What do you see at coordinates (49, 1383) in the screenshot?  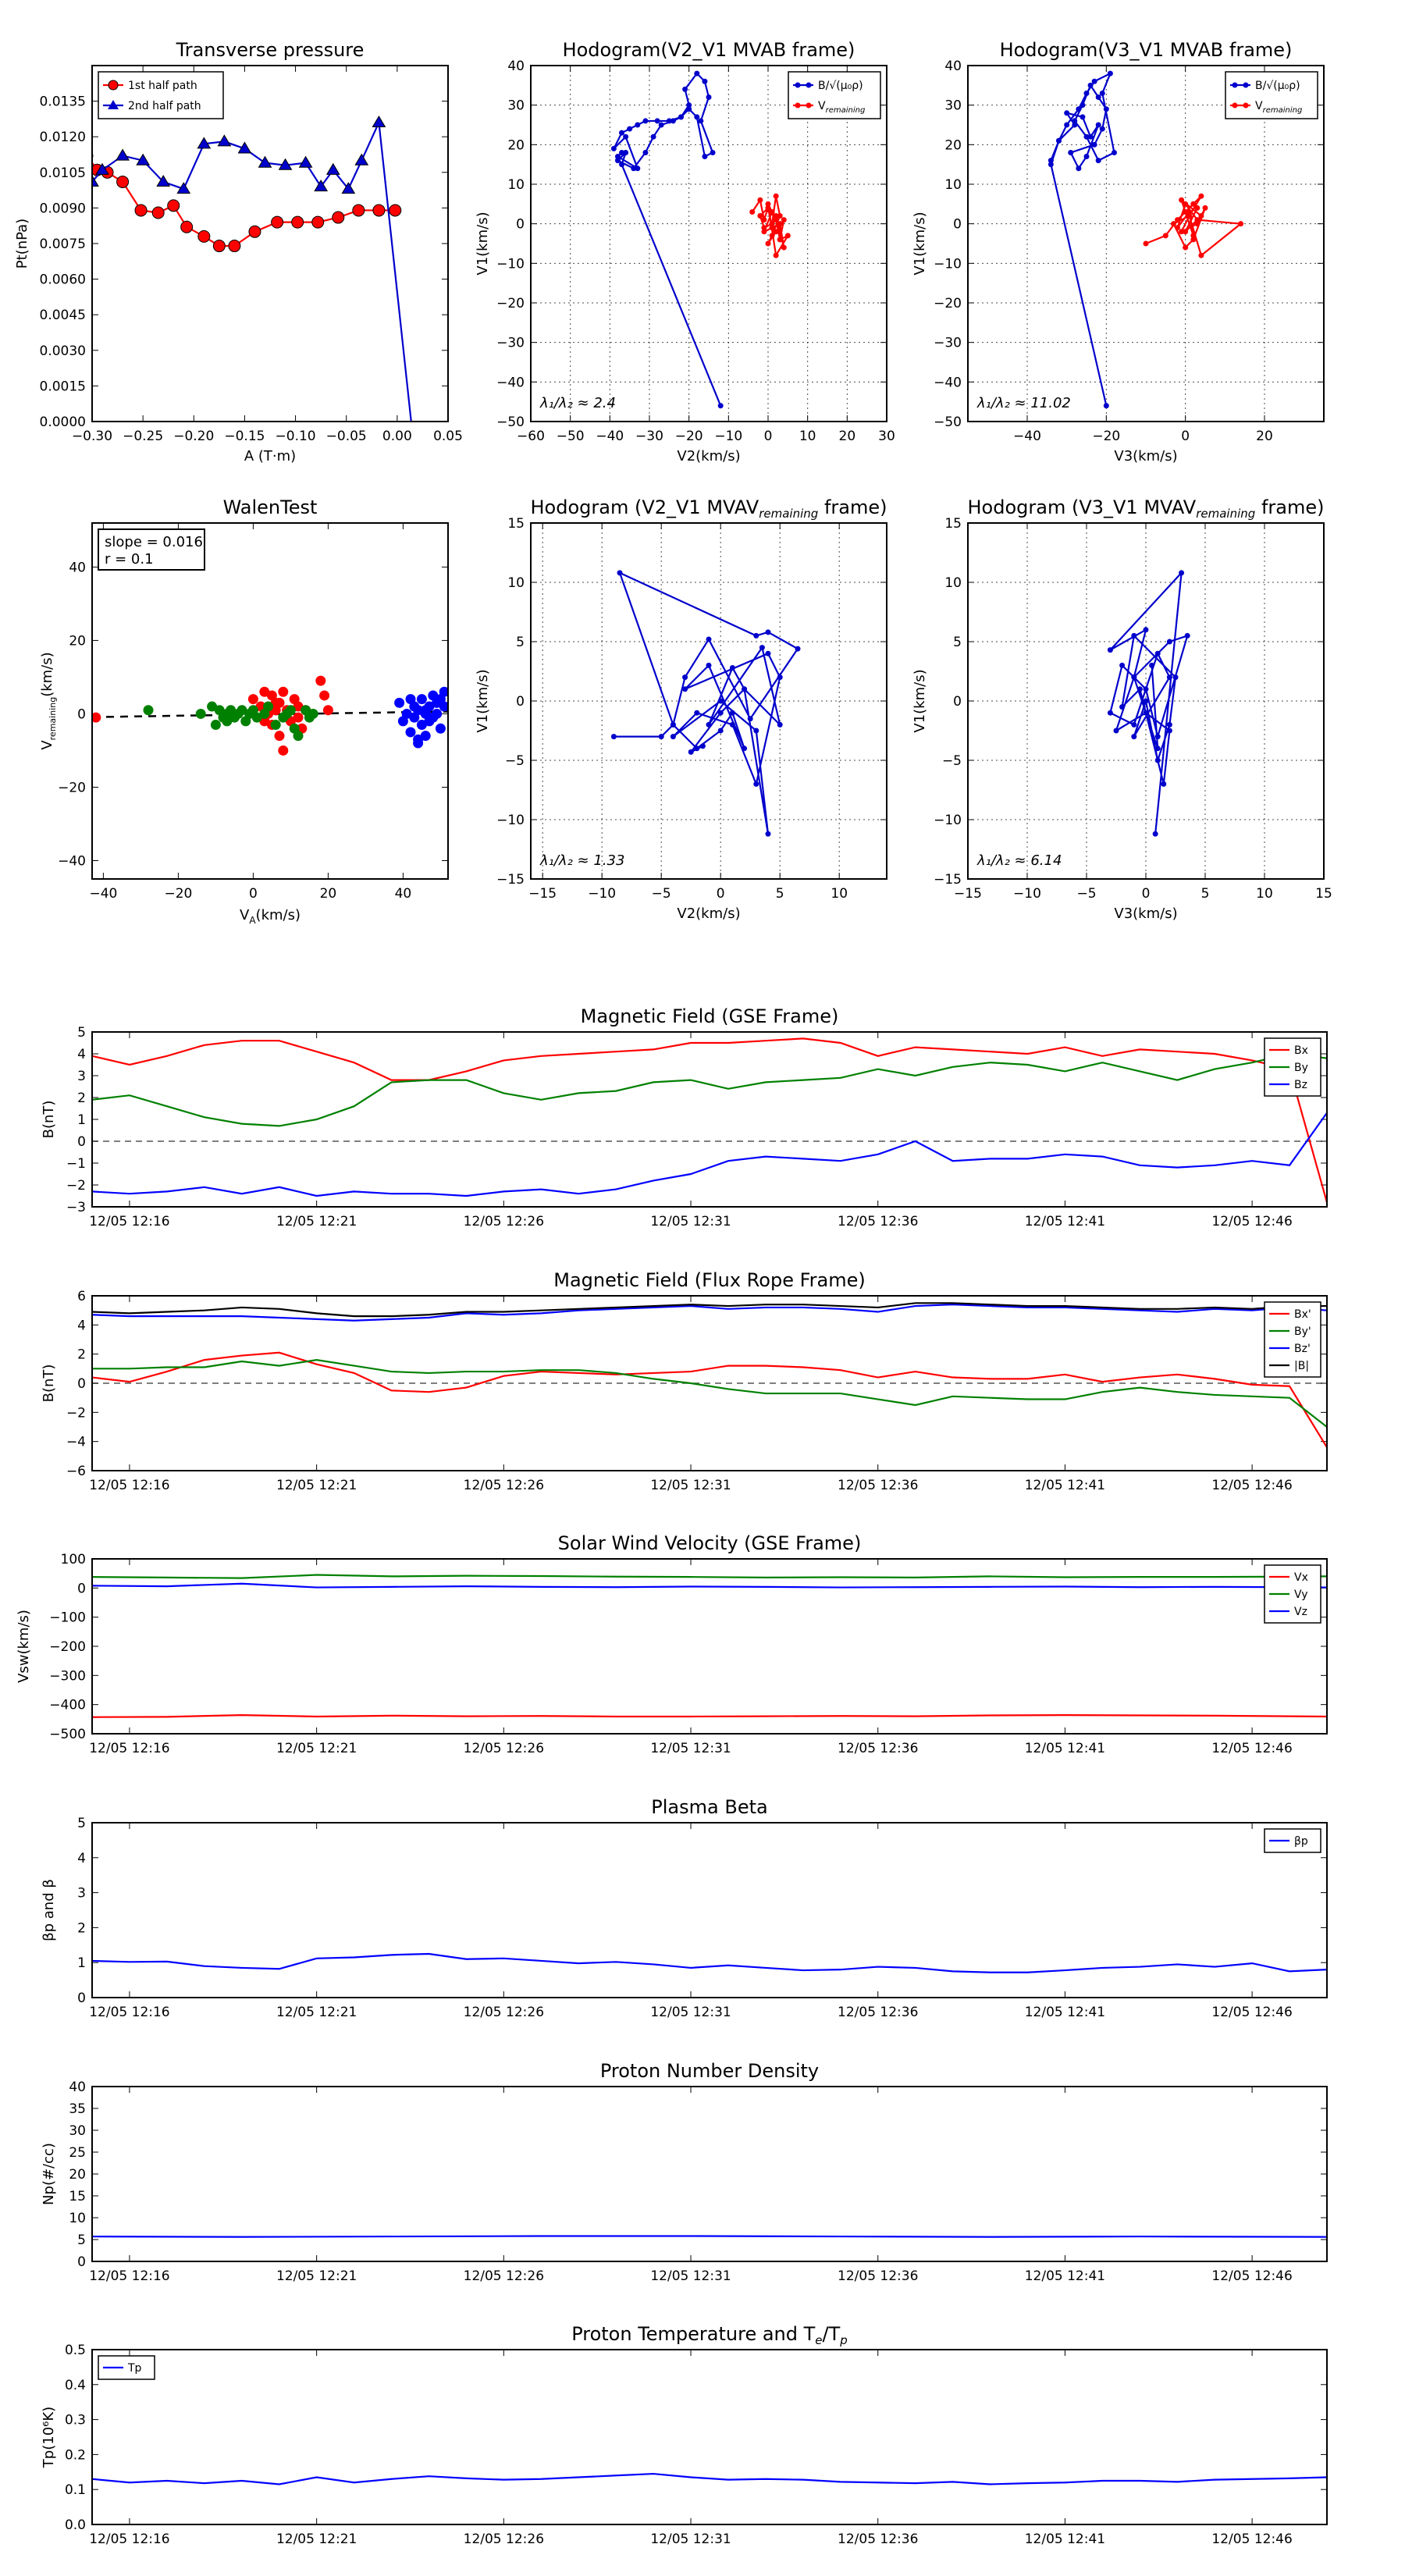 I see `y-axis-label: B(nT)` at bounding box center [49, 1383].